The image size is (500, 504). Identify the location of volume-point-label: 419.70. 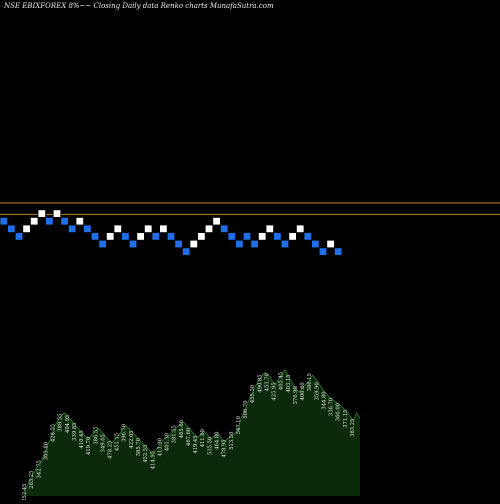
(89, 446).